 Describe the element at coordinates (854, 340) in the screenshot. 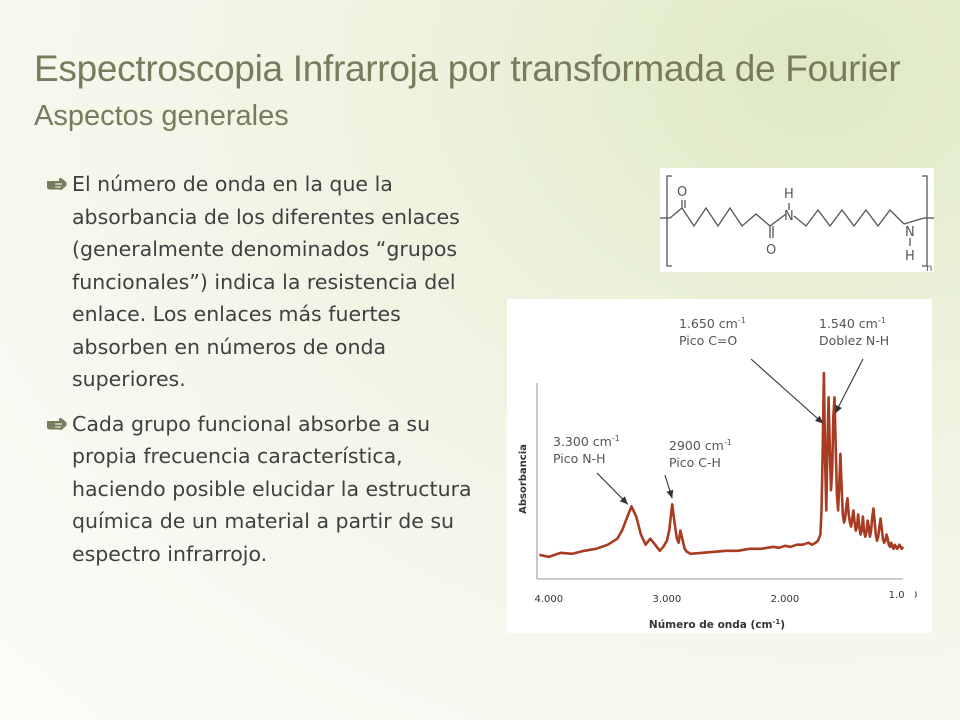

I see `annotation-assignment: Doblez N-H` at that location.